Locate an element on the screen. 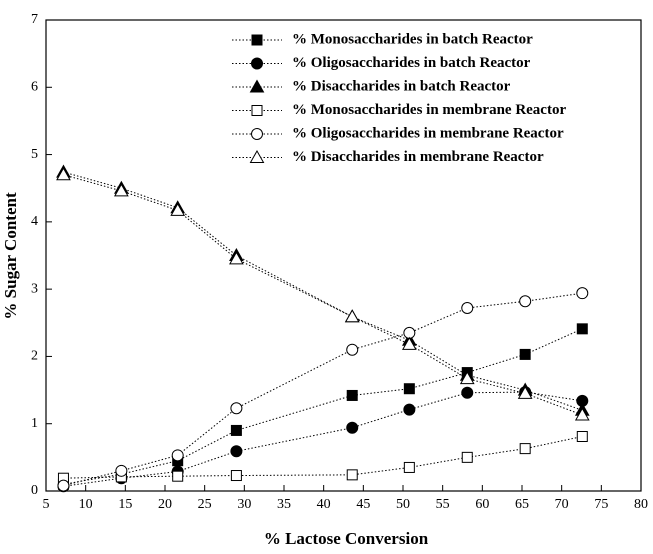 The height and width of the screenshot is (554, 653). legend-label: % Monosaccharides in batch Reactor is located at coordinates (412, 39).